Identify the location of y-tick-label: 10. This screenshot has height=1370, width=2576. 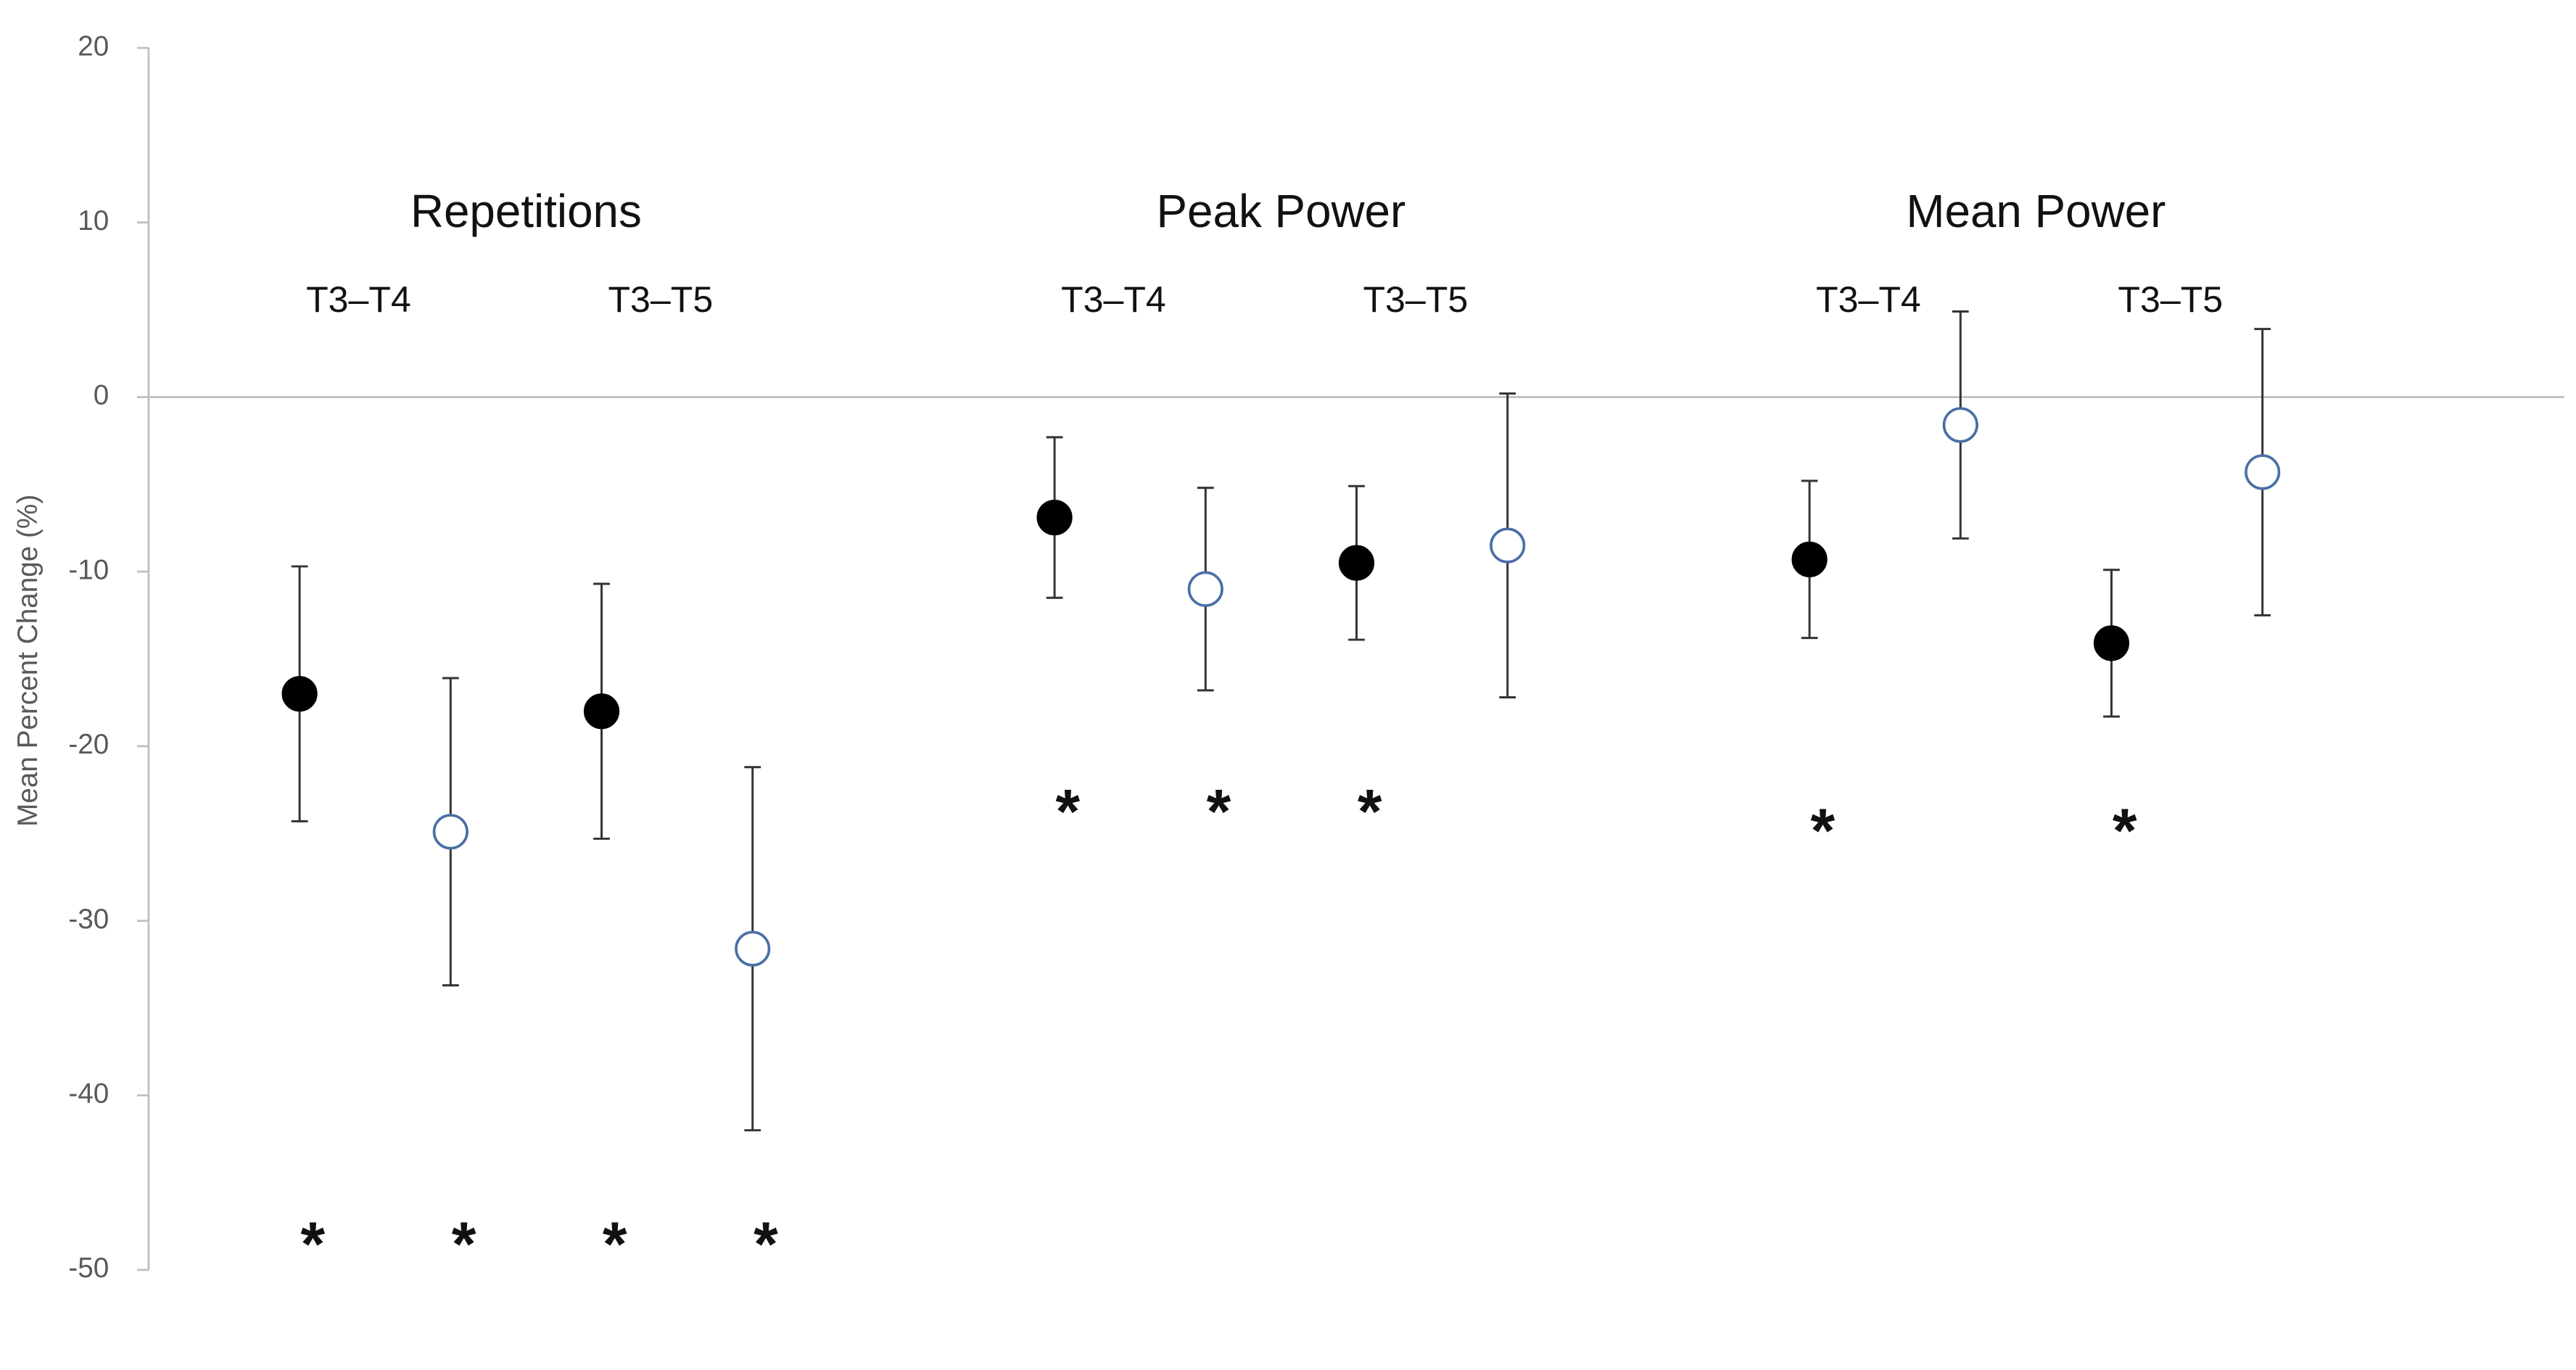
(94, 220).